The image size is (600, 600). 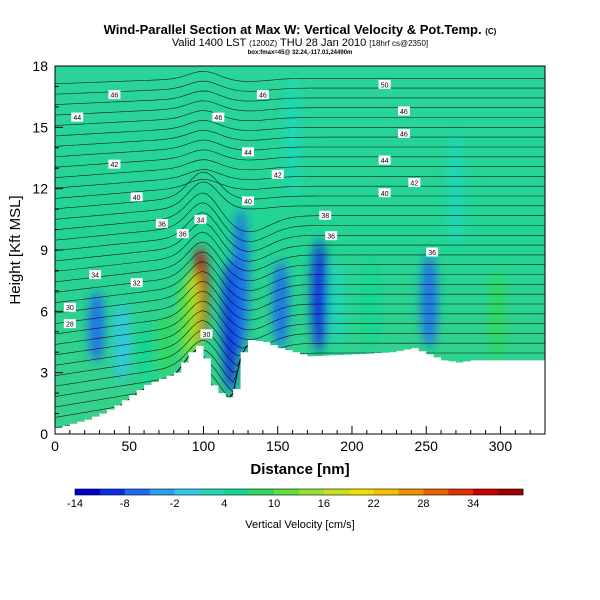 I want to click on colorbar-tick-label: -8, so click(x=125, y=504).